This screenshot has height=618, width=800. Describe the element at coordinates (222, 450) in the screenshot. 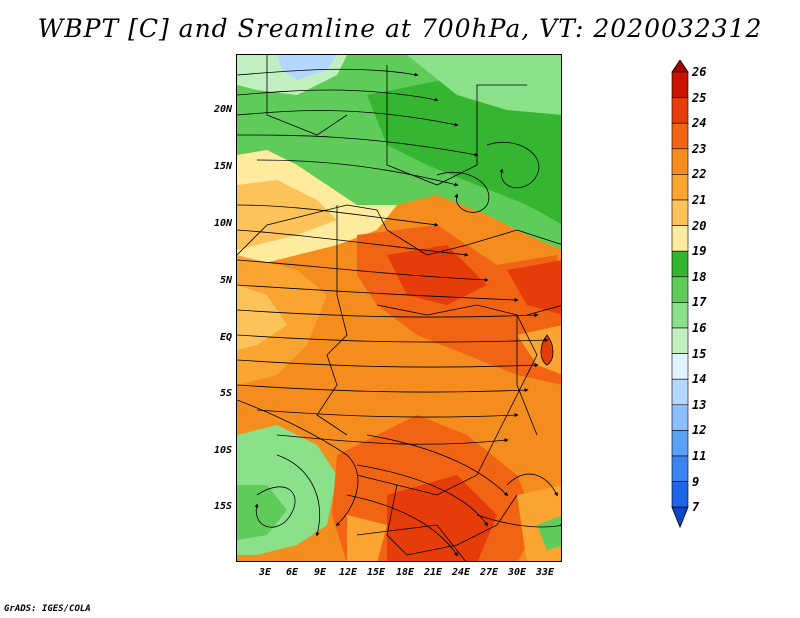

I see `lat-label: 10S` at that location.